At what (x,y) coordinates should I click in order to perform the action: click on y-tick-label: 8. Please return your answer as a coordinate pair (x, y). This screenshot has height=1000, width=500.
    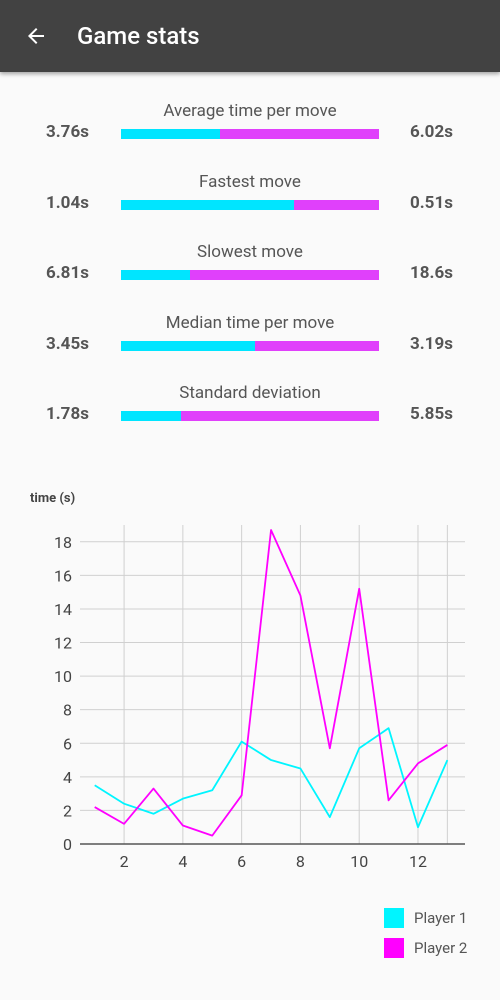
    Looking at the image, I should click on (67, 710).